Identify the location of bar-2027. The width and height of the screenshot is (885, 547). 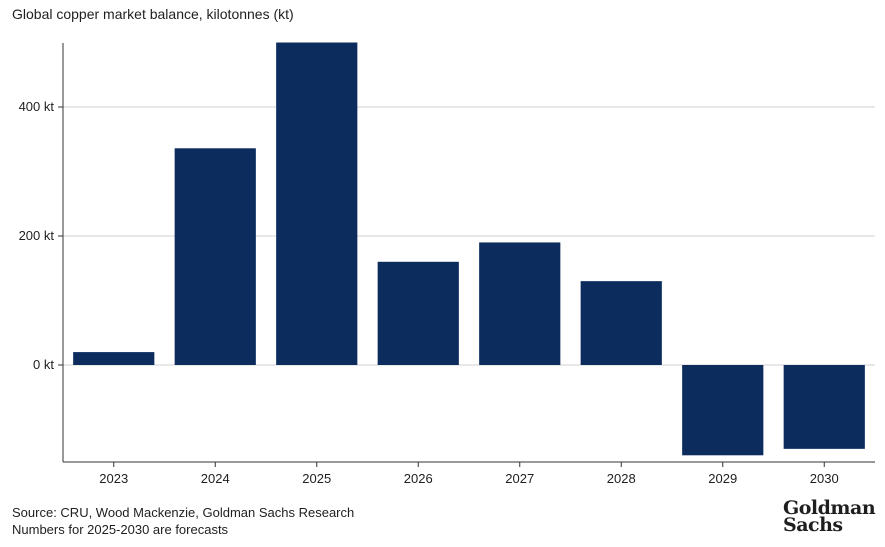
(520, 303).